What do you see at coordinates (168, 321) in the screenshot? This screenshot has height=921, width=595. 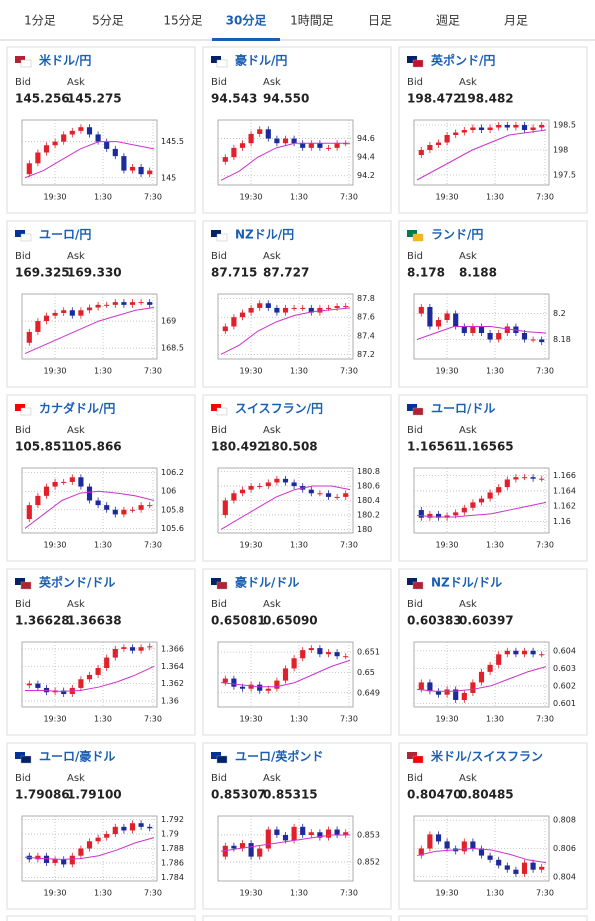 I see `y-tick-label: 169` at bounding box center [168, 321].